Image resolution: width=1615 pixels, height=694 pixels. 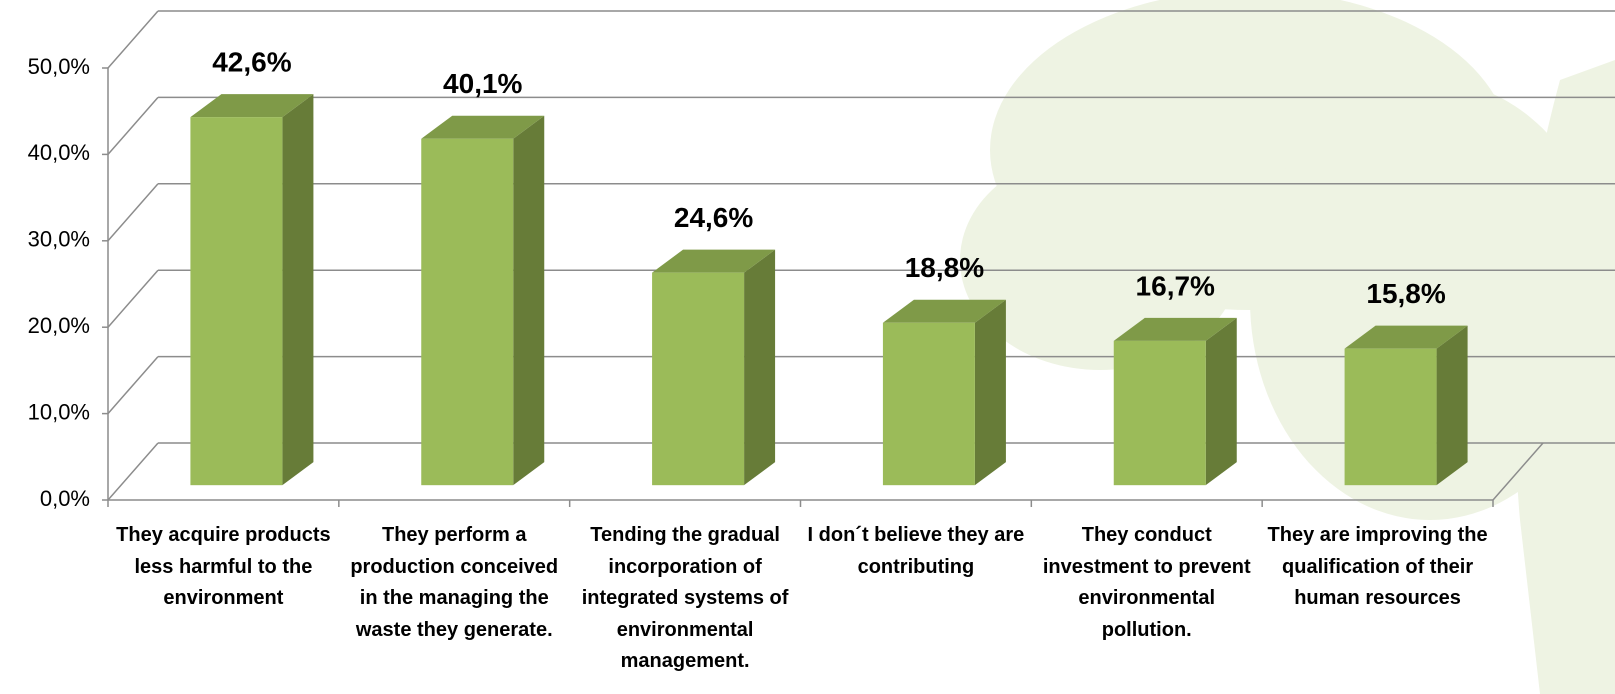 I want to click on y-tick-label: 40,0%, so click(x=59, y=152).